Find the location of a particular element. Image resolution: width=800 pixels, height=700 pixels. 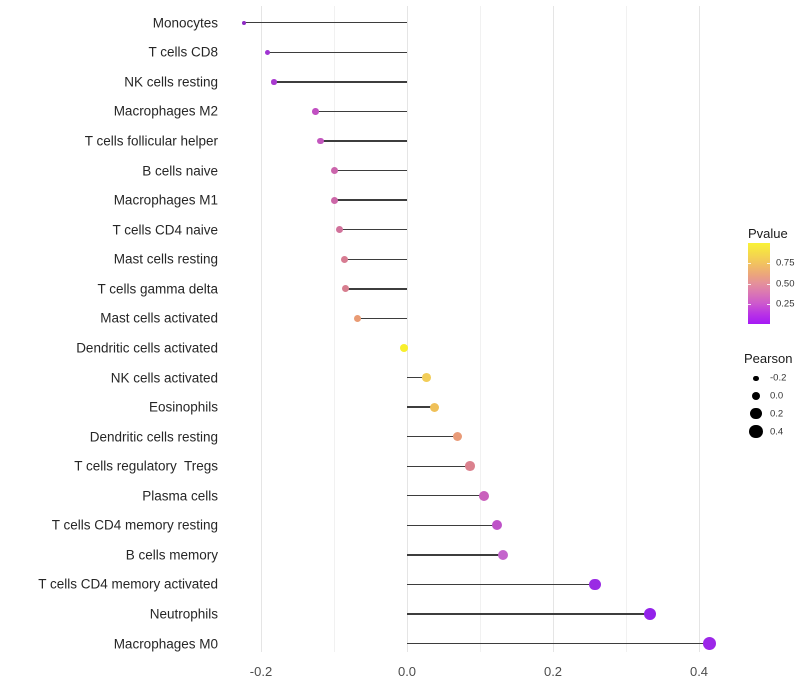

y-axis-label: Monocytes is located at coordinates (185, 23).